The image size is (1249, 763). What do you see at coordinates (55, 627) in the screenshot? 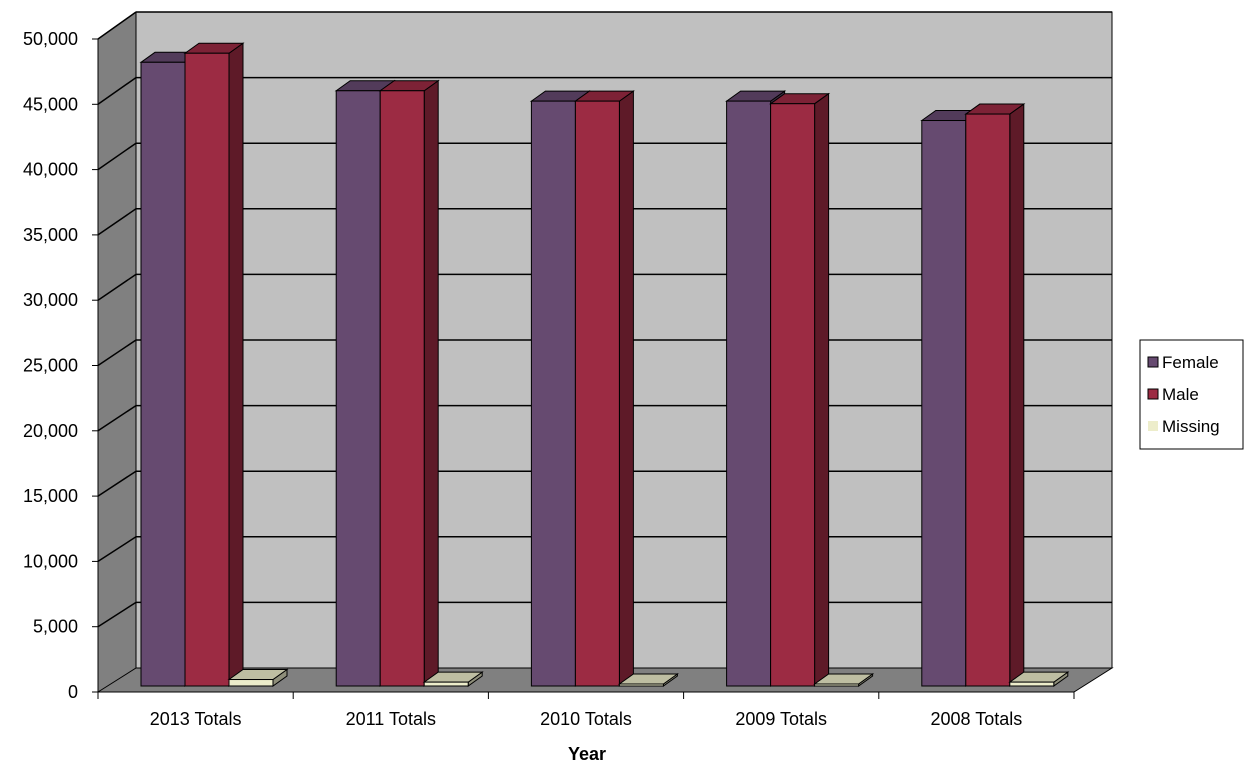
I see `y-tick-label: 5,000` at bounding box center [55, 627].